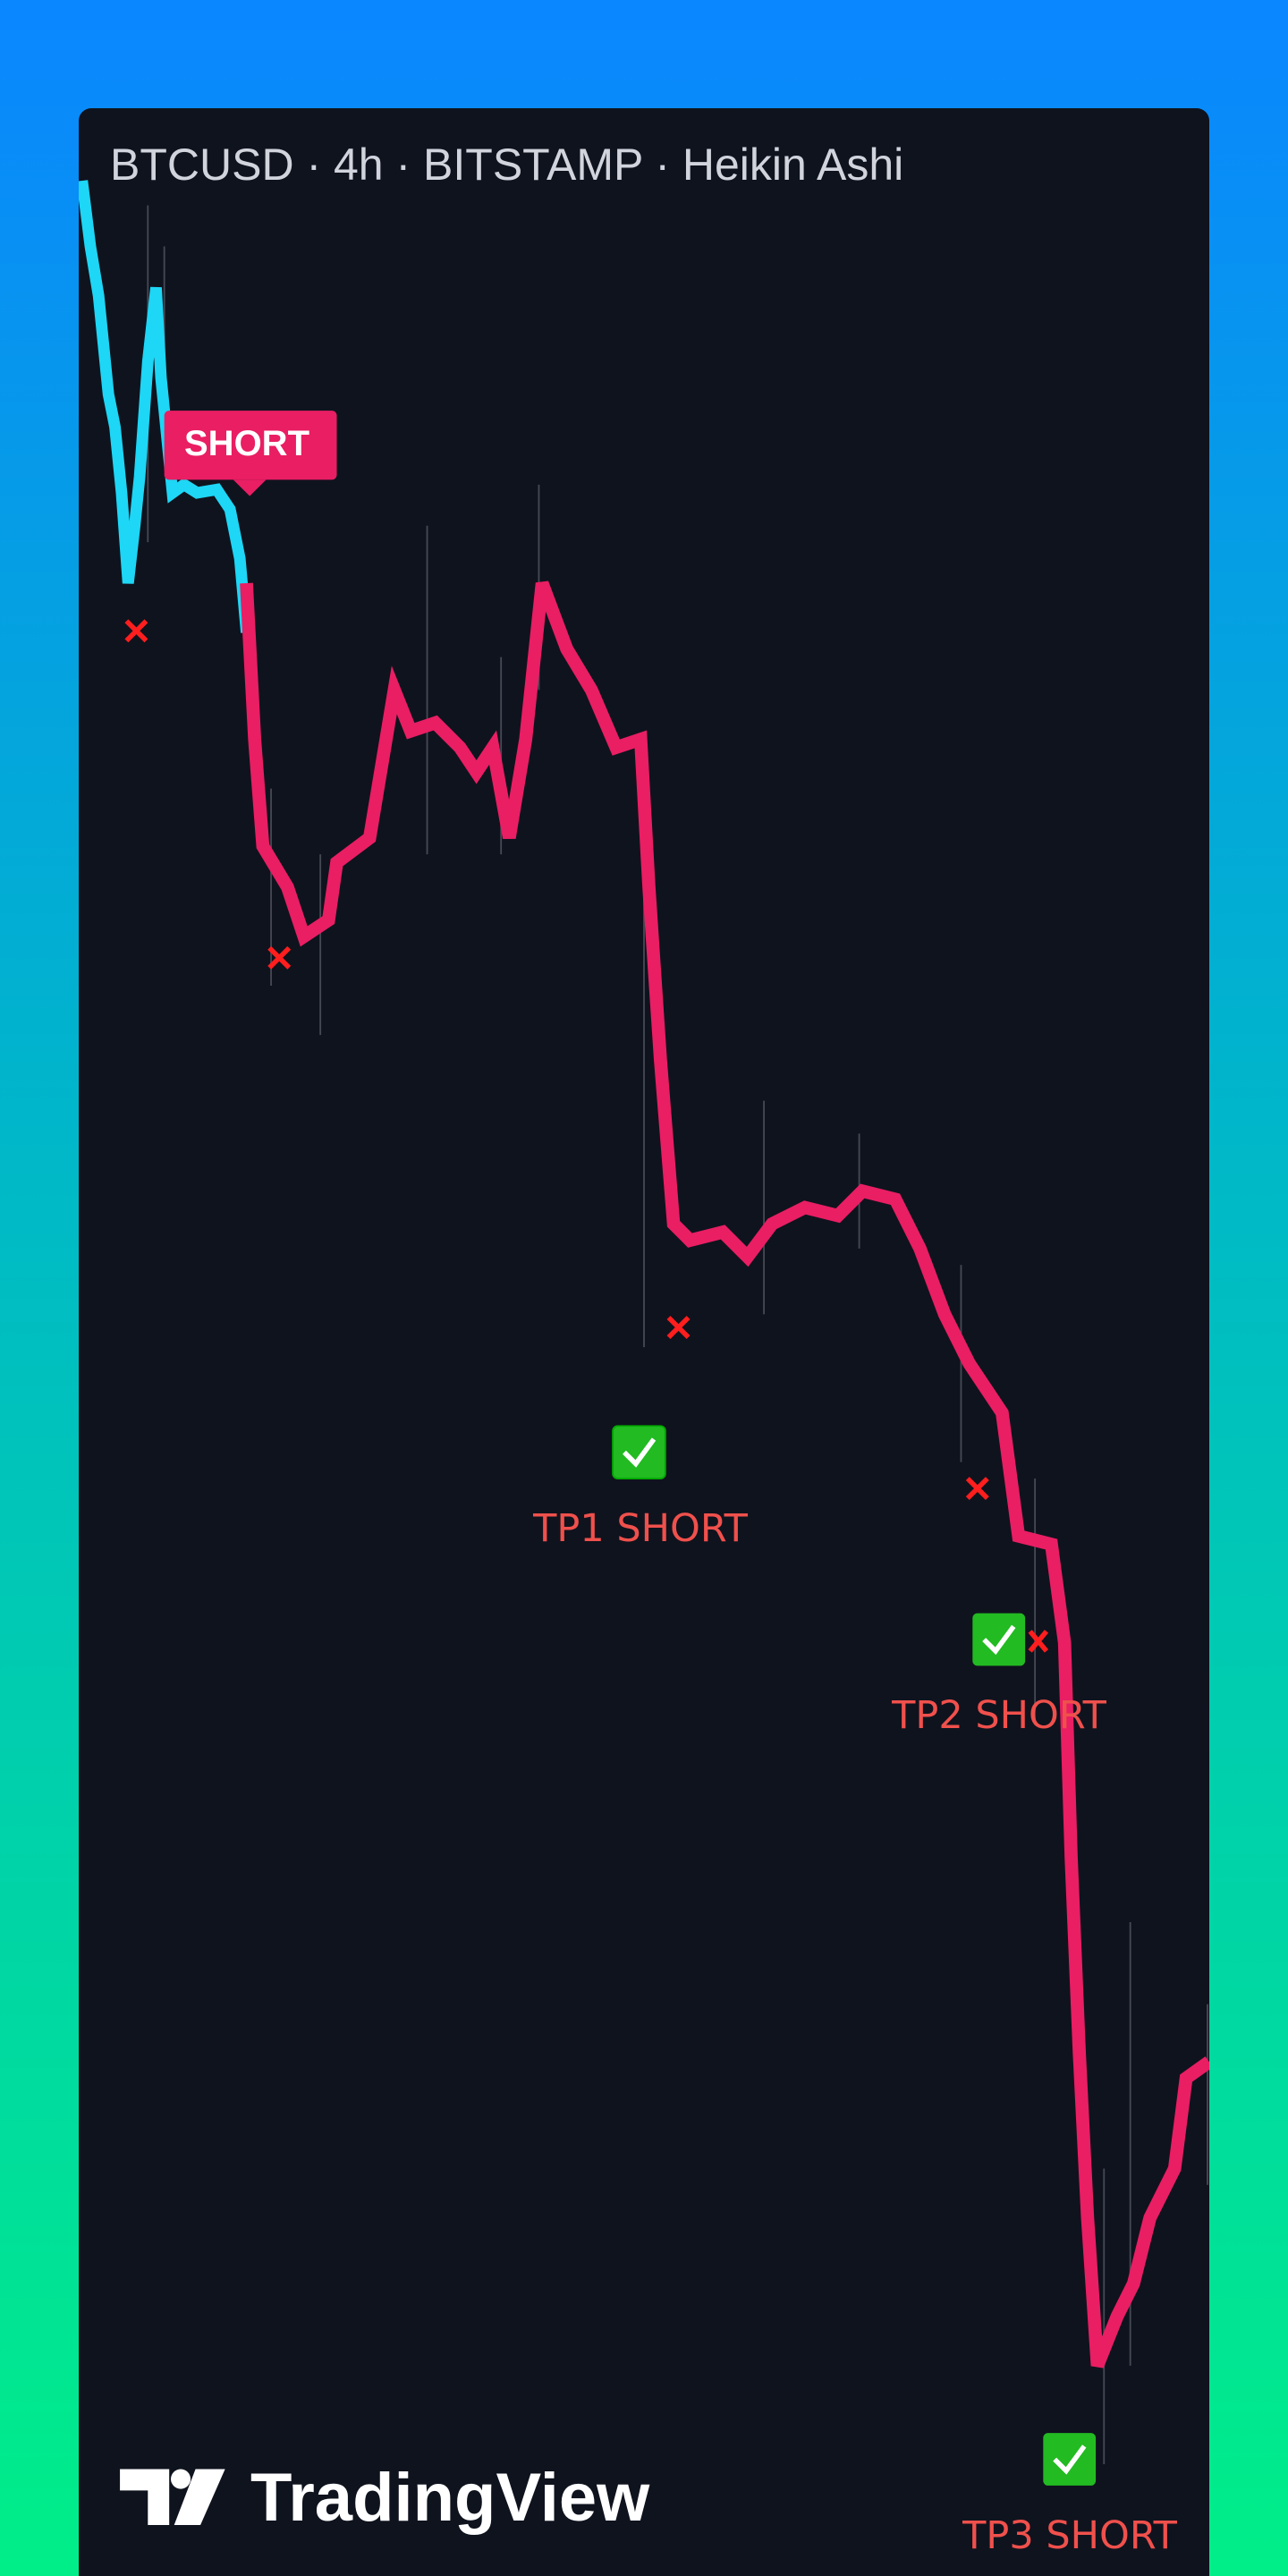 This screenshot has width=1288, height=2576. Describe the element at coordinates (640, 1528) in the screenshot. I see `take-profit-label: TP1 SHORT` at that location.